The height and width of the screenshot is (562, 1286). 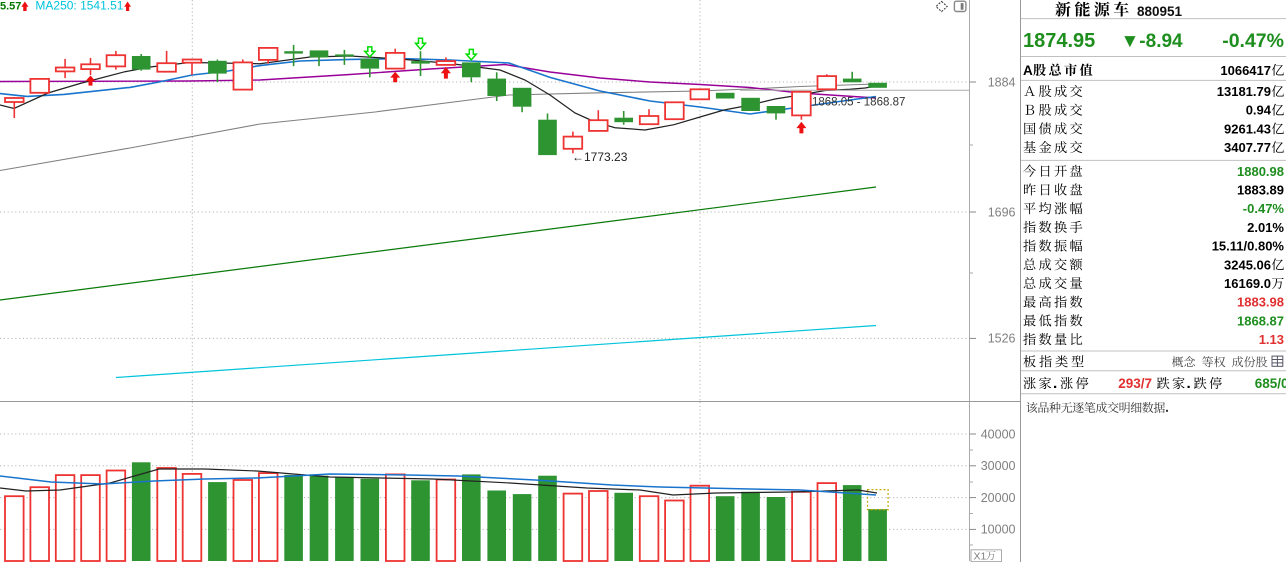 What do you see at coordinates (998, 434) in the screenshot?
I see `svg-text: 40000` at bounding box center [998, 434].